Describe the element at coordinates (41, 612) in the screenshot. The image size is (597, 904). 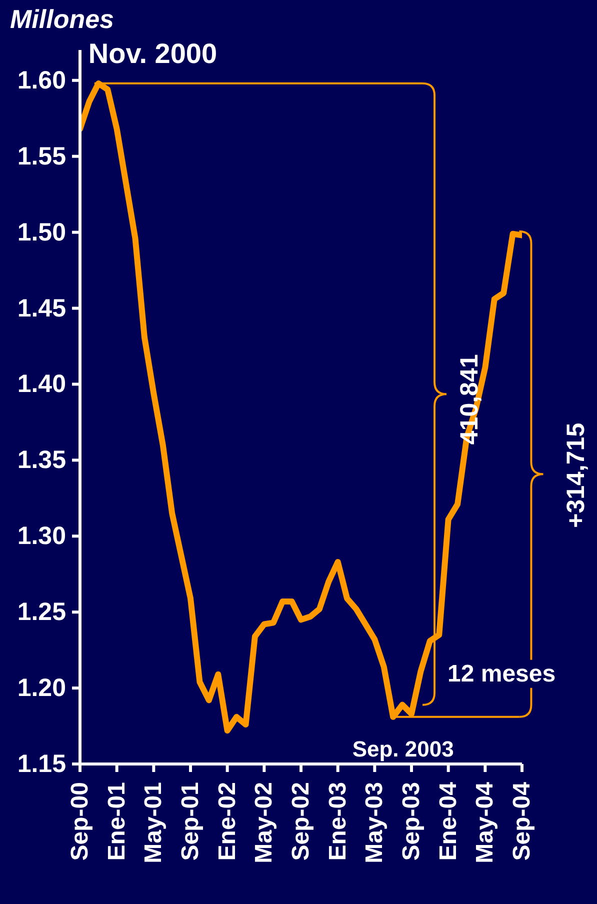
I see `y-tick-label: 1.25` at that location.